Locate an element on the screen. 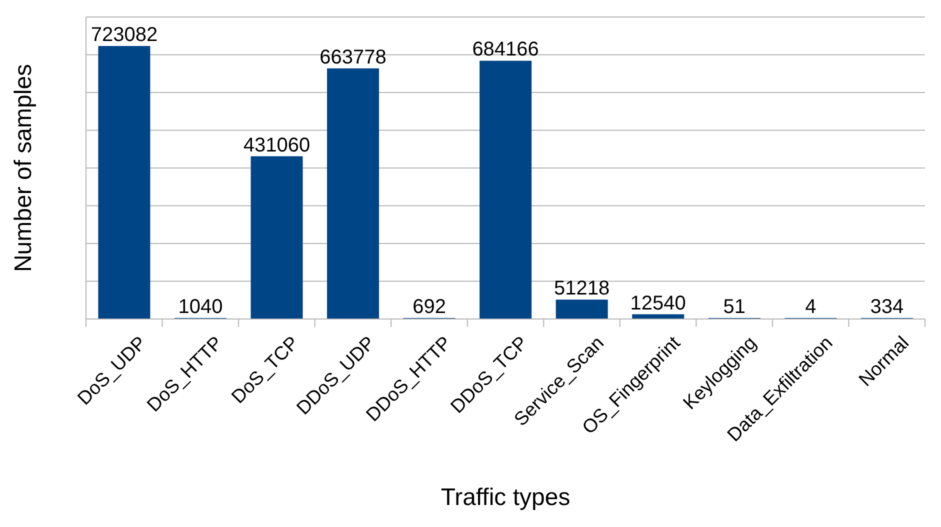 This screenshot has width=941, height=527. data-label: 334 is located at coordinates (887, 307).